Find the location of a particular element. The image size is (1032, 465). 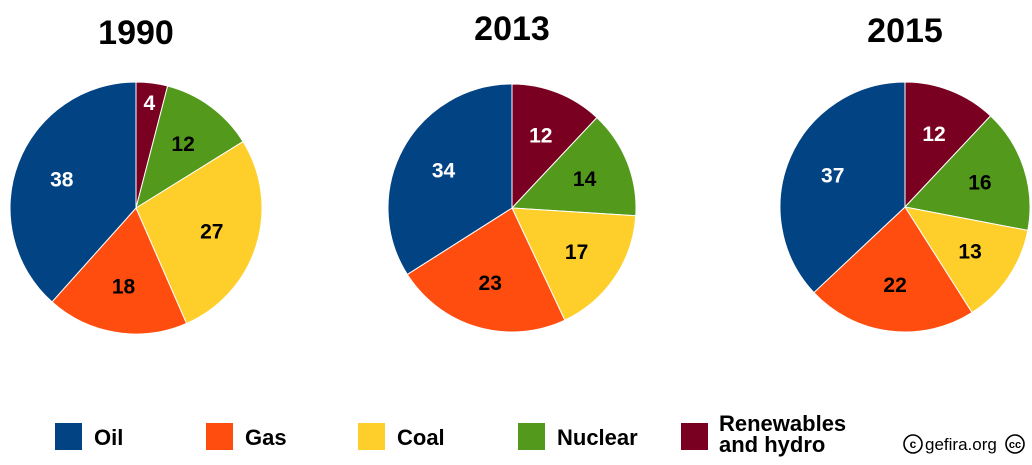

slice-value-label: 16 is located at coordinates (979, 183).